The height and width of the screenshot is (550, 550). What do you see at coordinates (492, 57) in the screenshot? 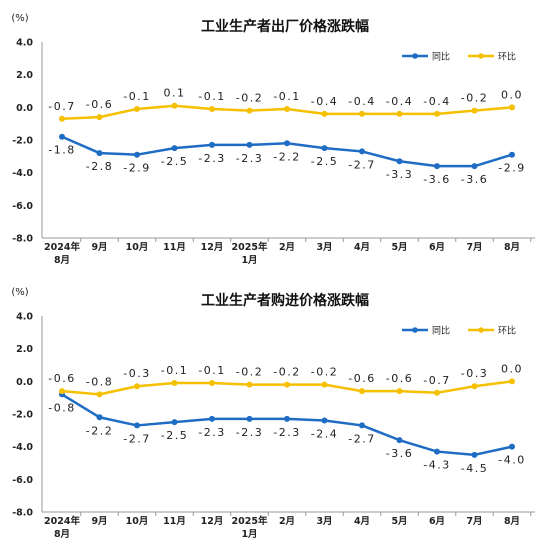
I see `legend-item: 环比` at bounding box center [492, 57].